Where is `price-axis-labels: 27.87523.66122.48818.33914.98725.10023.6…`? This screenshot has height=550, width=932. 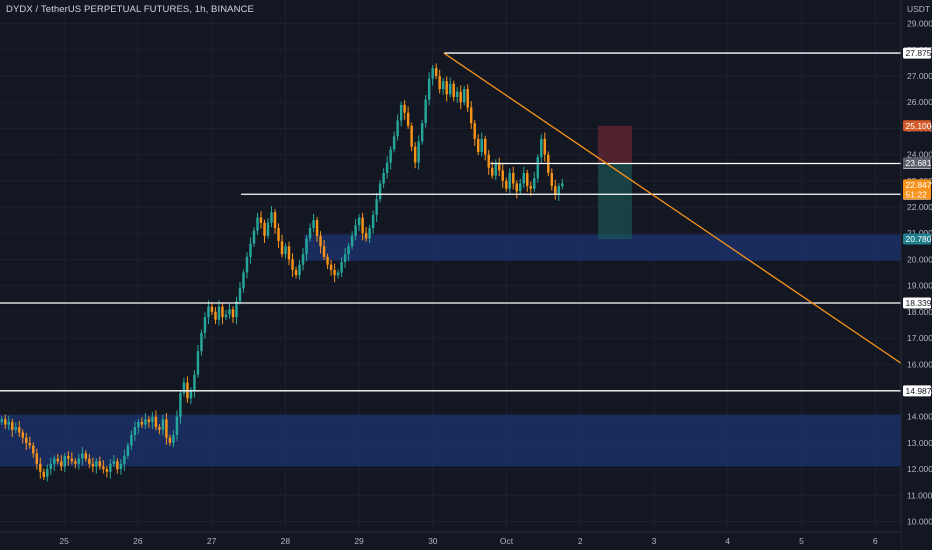 price-axis-labels: 27.87523.66122.48818.33914.98725.10023.6… is located at coordinates (917, 222).